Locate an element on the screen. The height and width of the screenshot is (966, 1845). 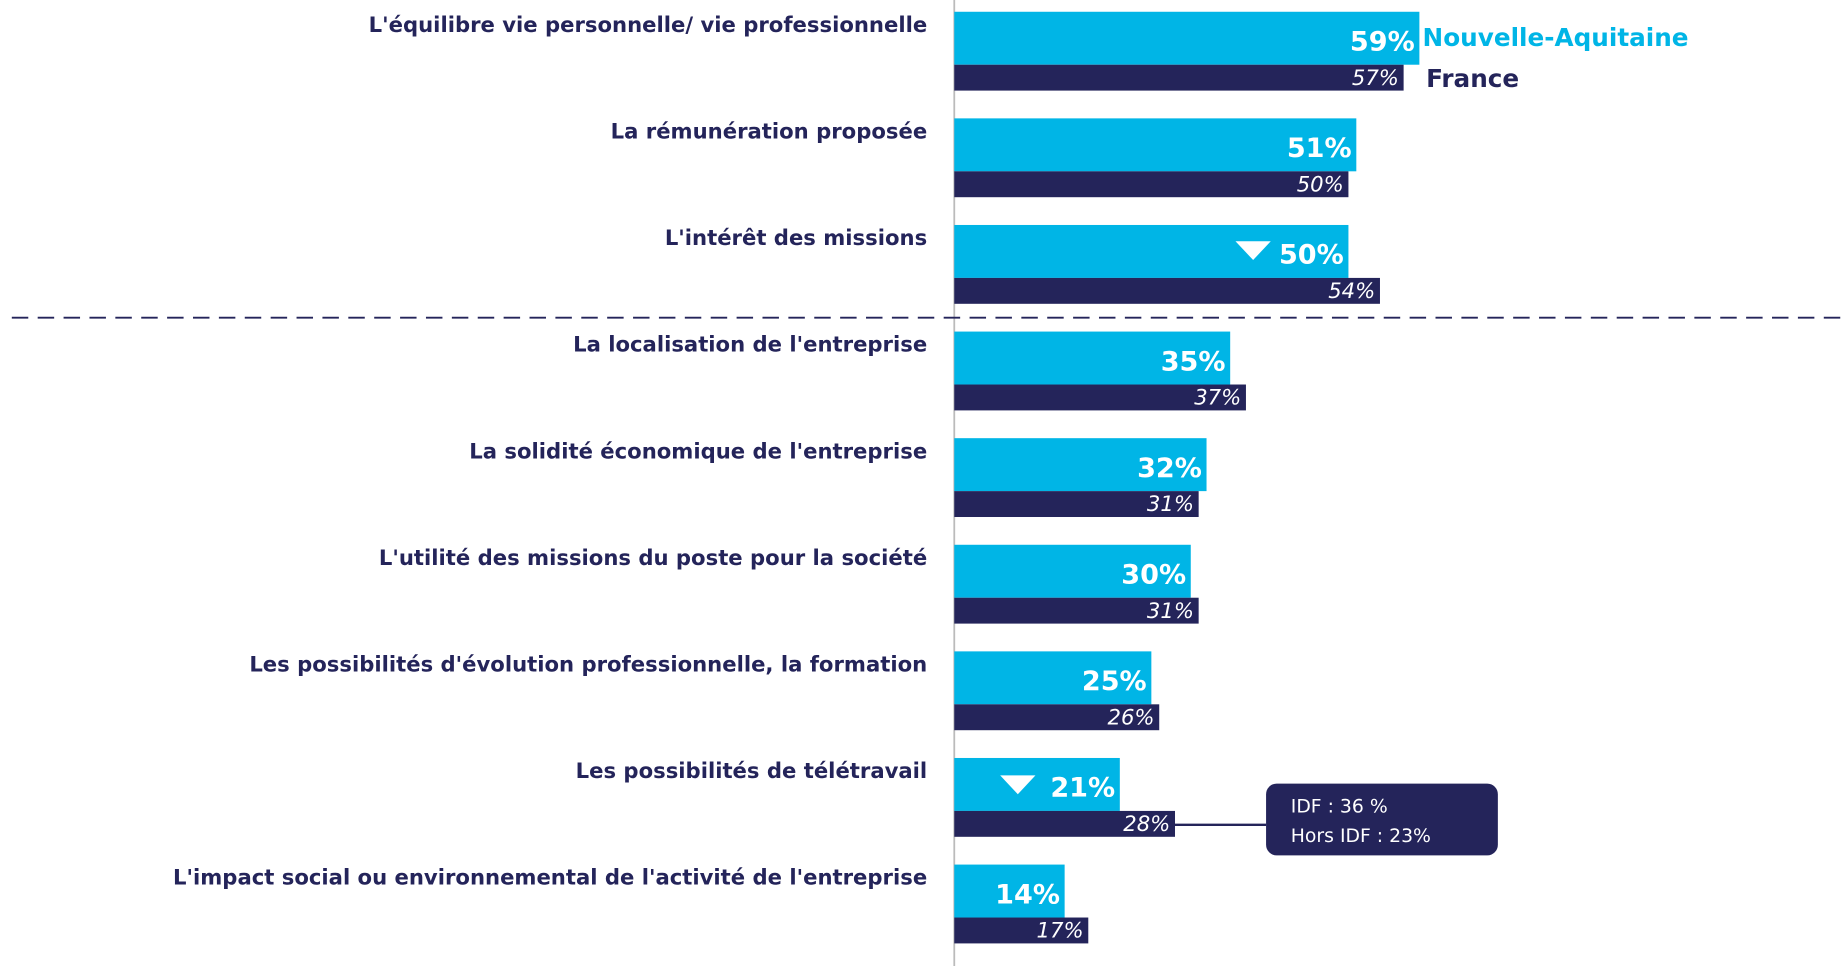
value-label: 26% is located at coordinates (1130, 716).